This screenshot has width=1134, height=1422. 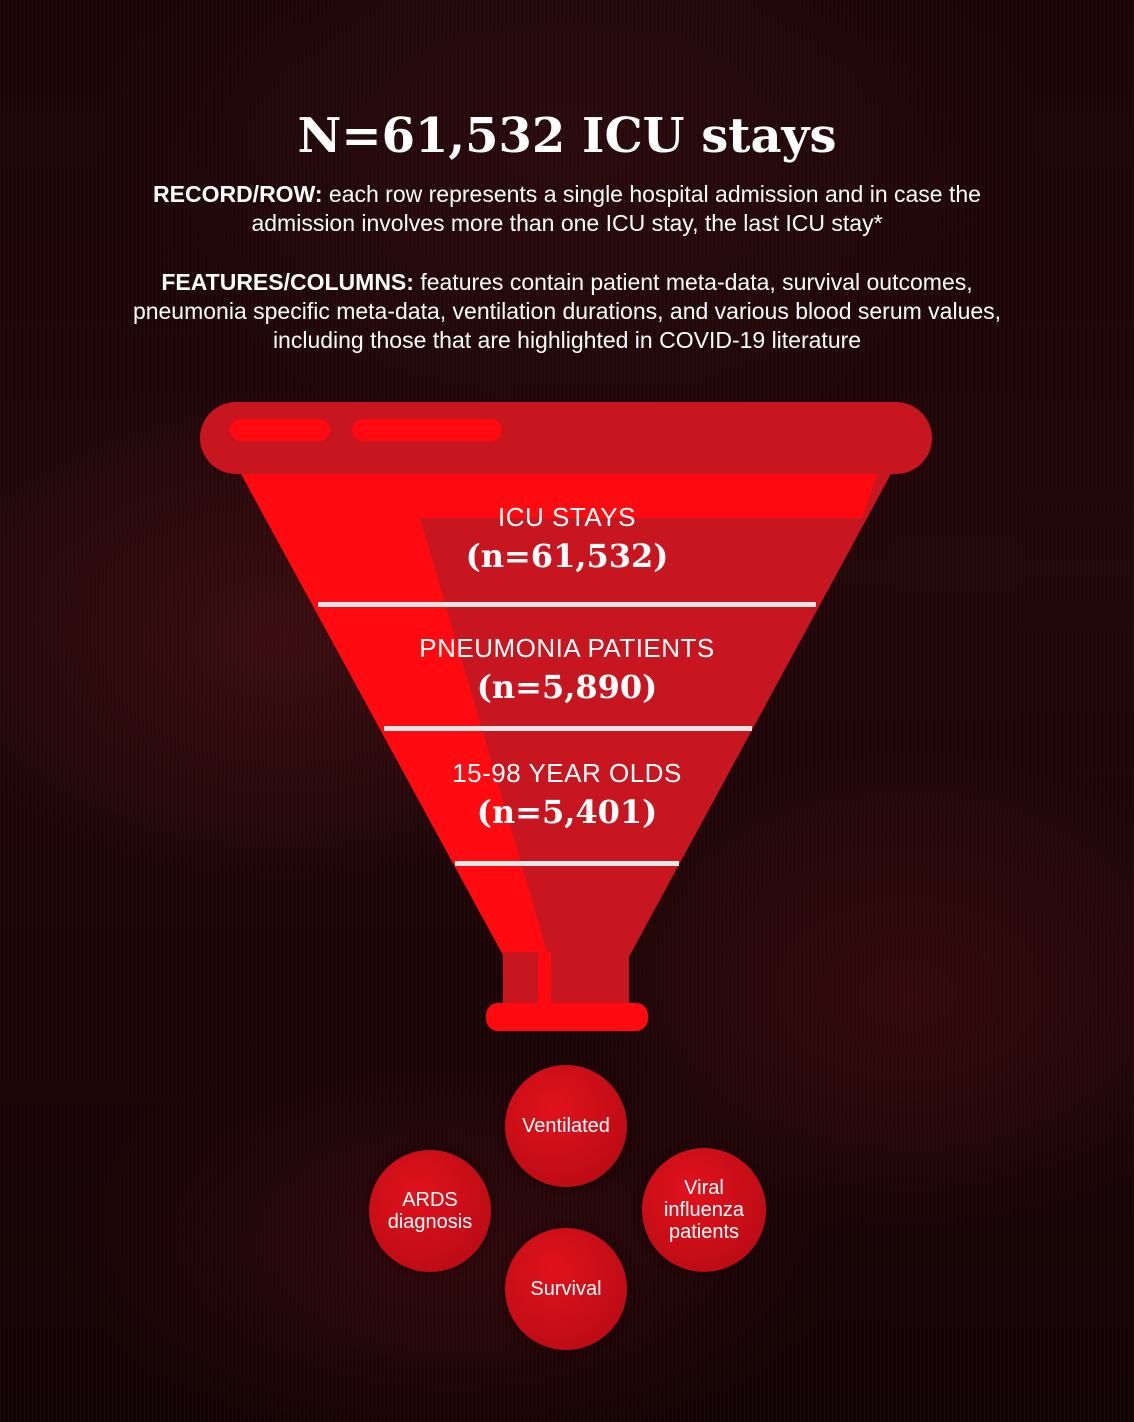 I want to click on stage-label: PNEUMONIA PATIENTS, so click(x=567, y=648).